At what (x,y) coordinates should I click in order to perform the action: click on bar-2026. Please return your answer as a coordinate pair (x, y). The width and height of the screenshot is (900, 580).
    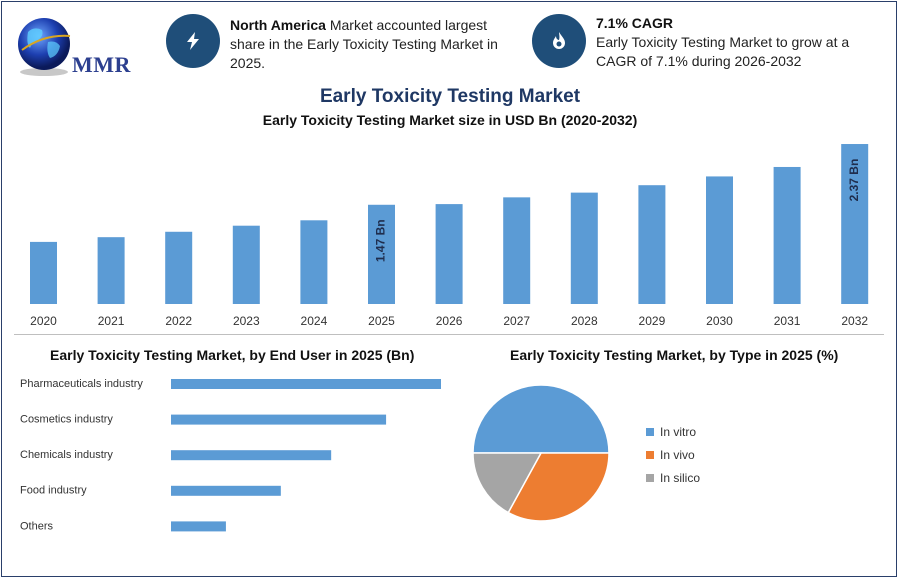
    Looking at the image, I should click on (449, 254).